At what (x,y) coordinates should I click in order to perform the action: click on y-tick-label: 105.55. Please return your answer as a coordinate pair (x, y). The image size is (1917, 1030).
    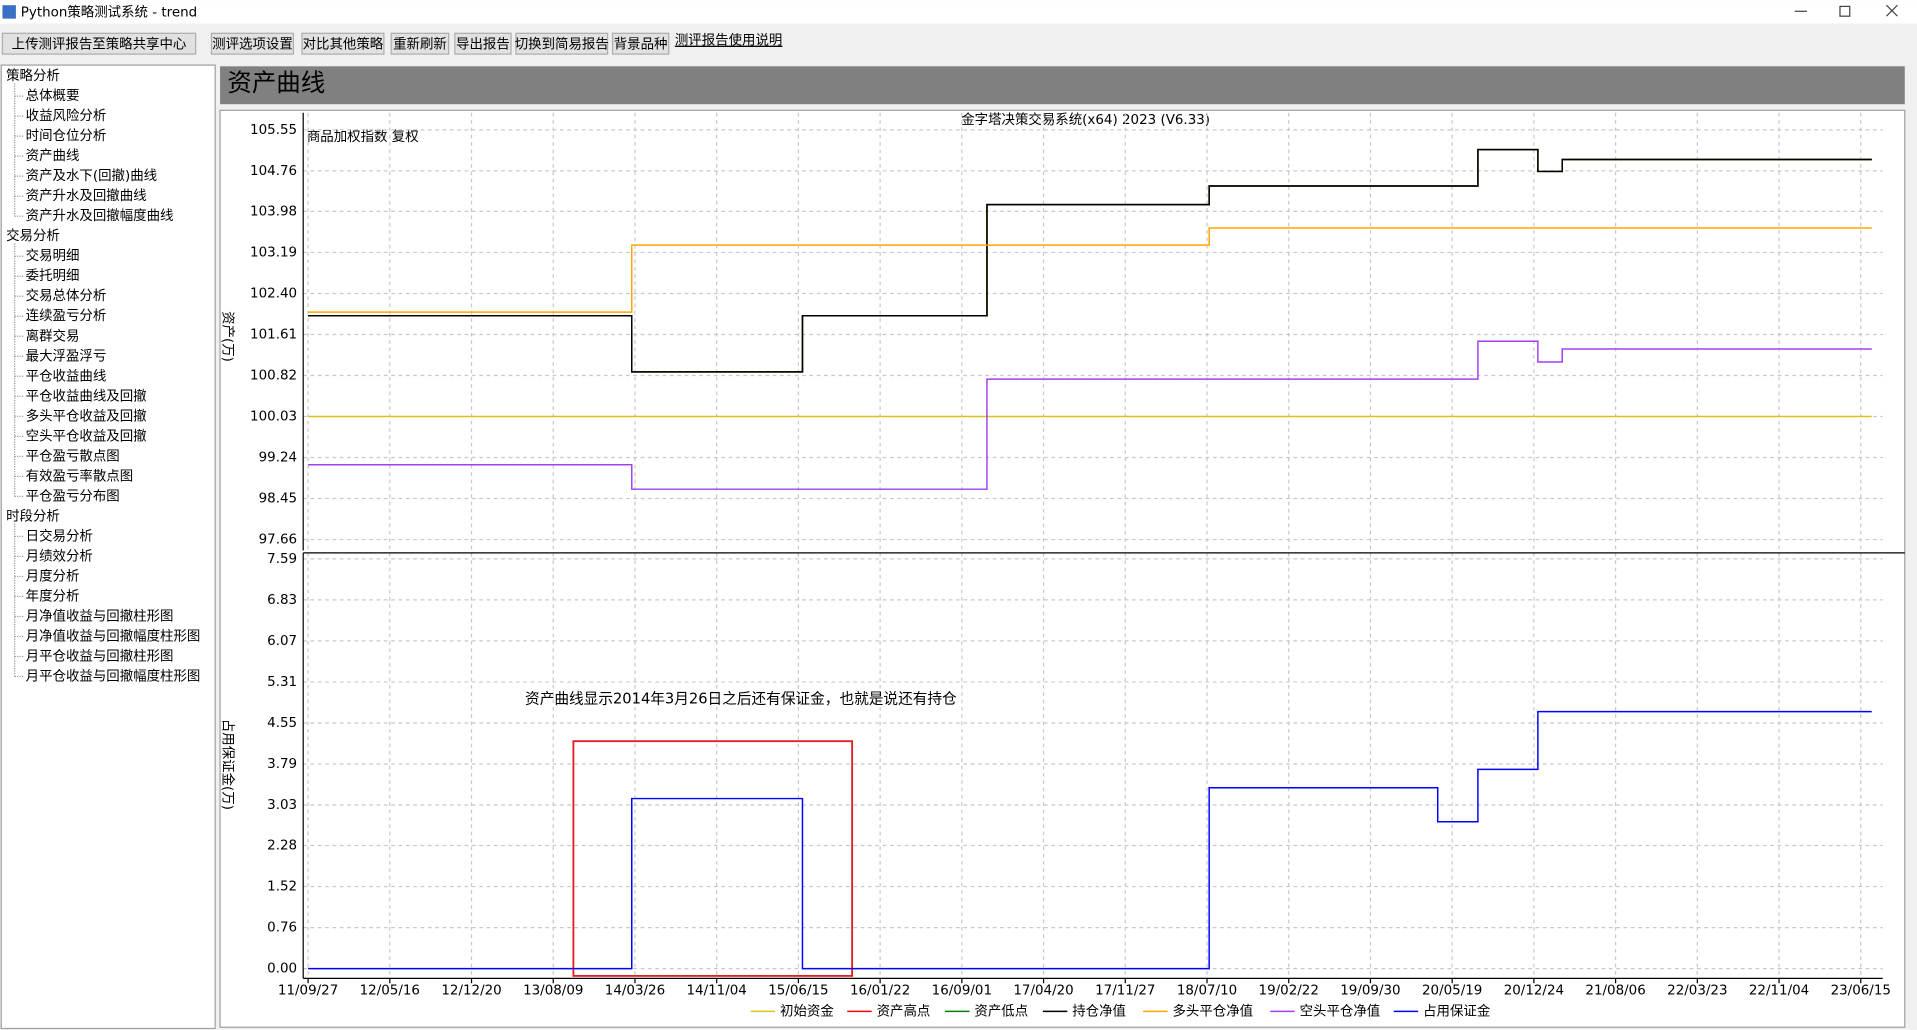
    Looking at the image, I should click on (273, 130).